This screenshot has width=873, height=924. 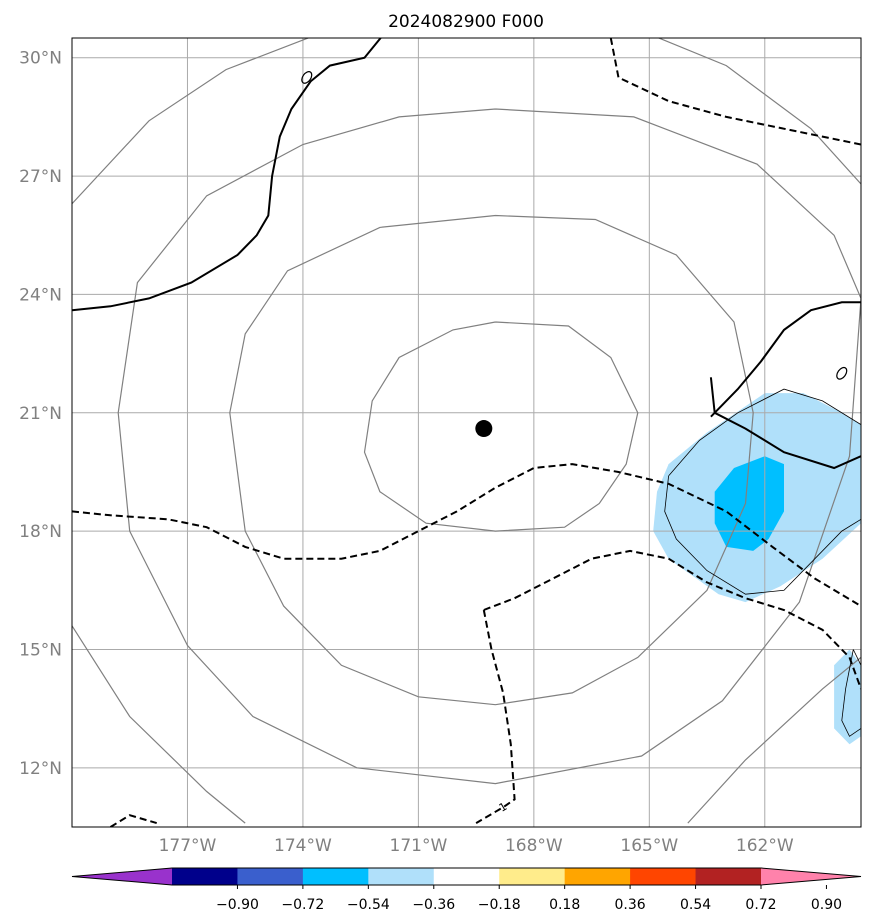 What do you see at coordinates (40, 177) in the screenshot?
I see `y-tick-label: 27°N` at bounding box center [40, 177].